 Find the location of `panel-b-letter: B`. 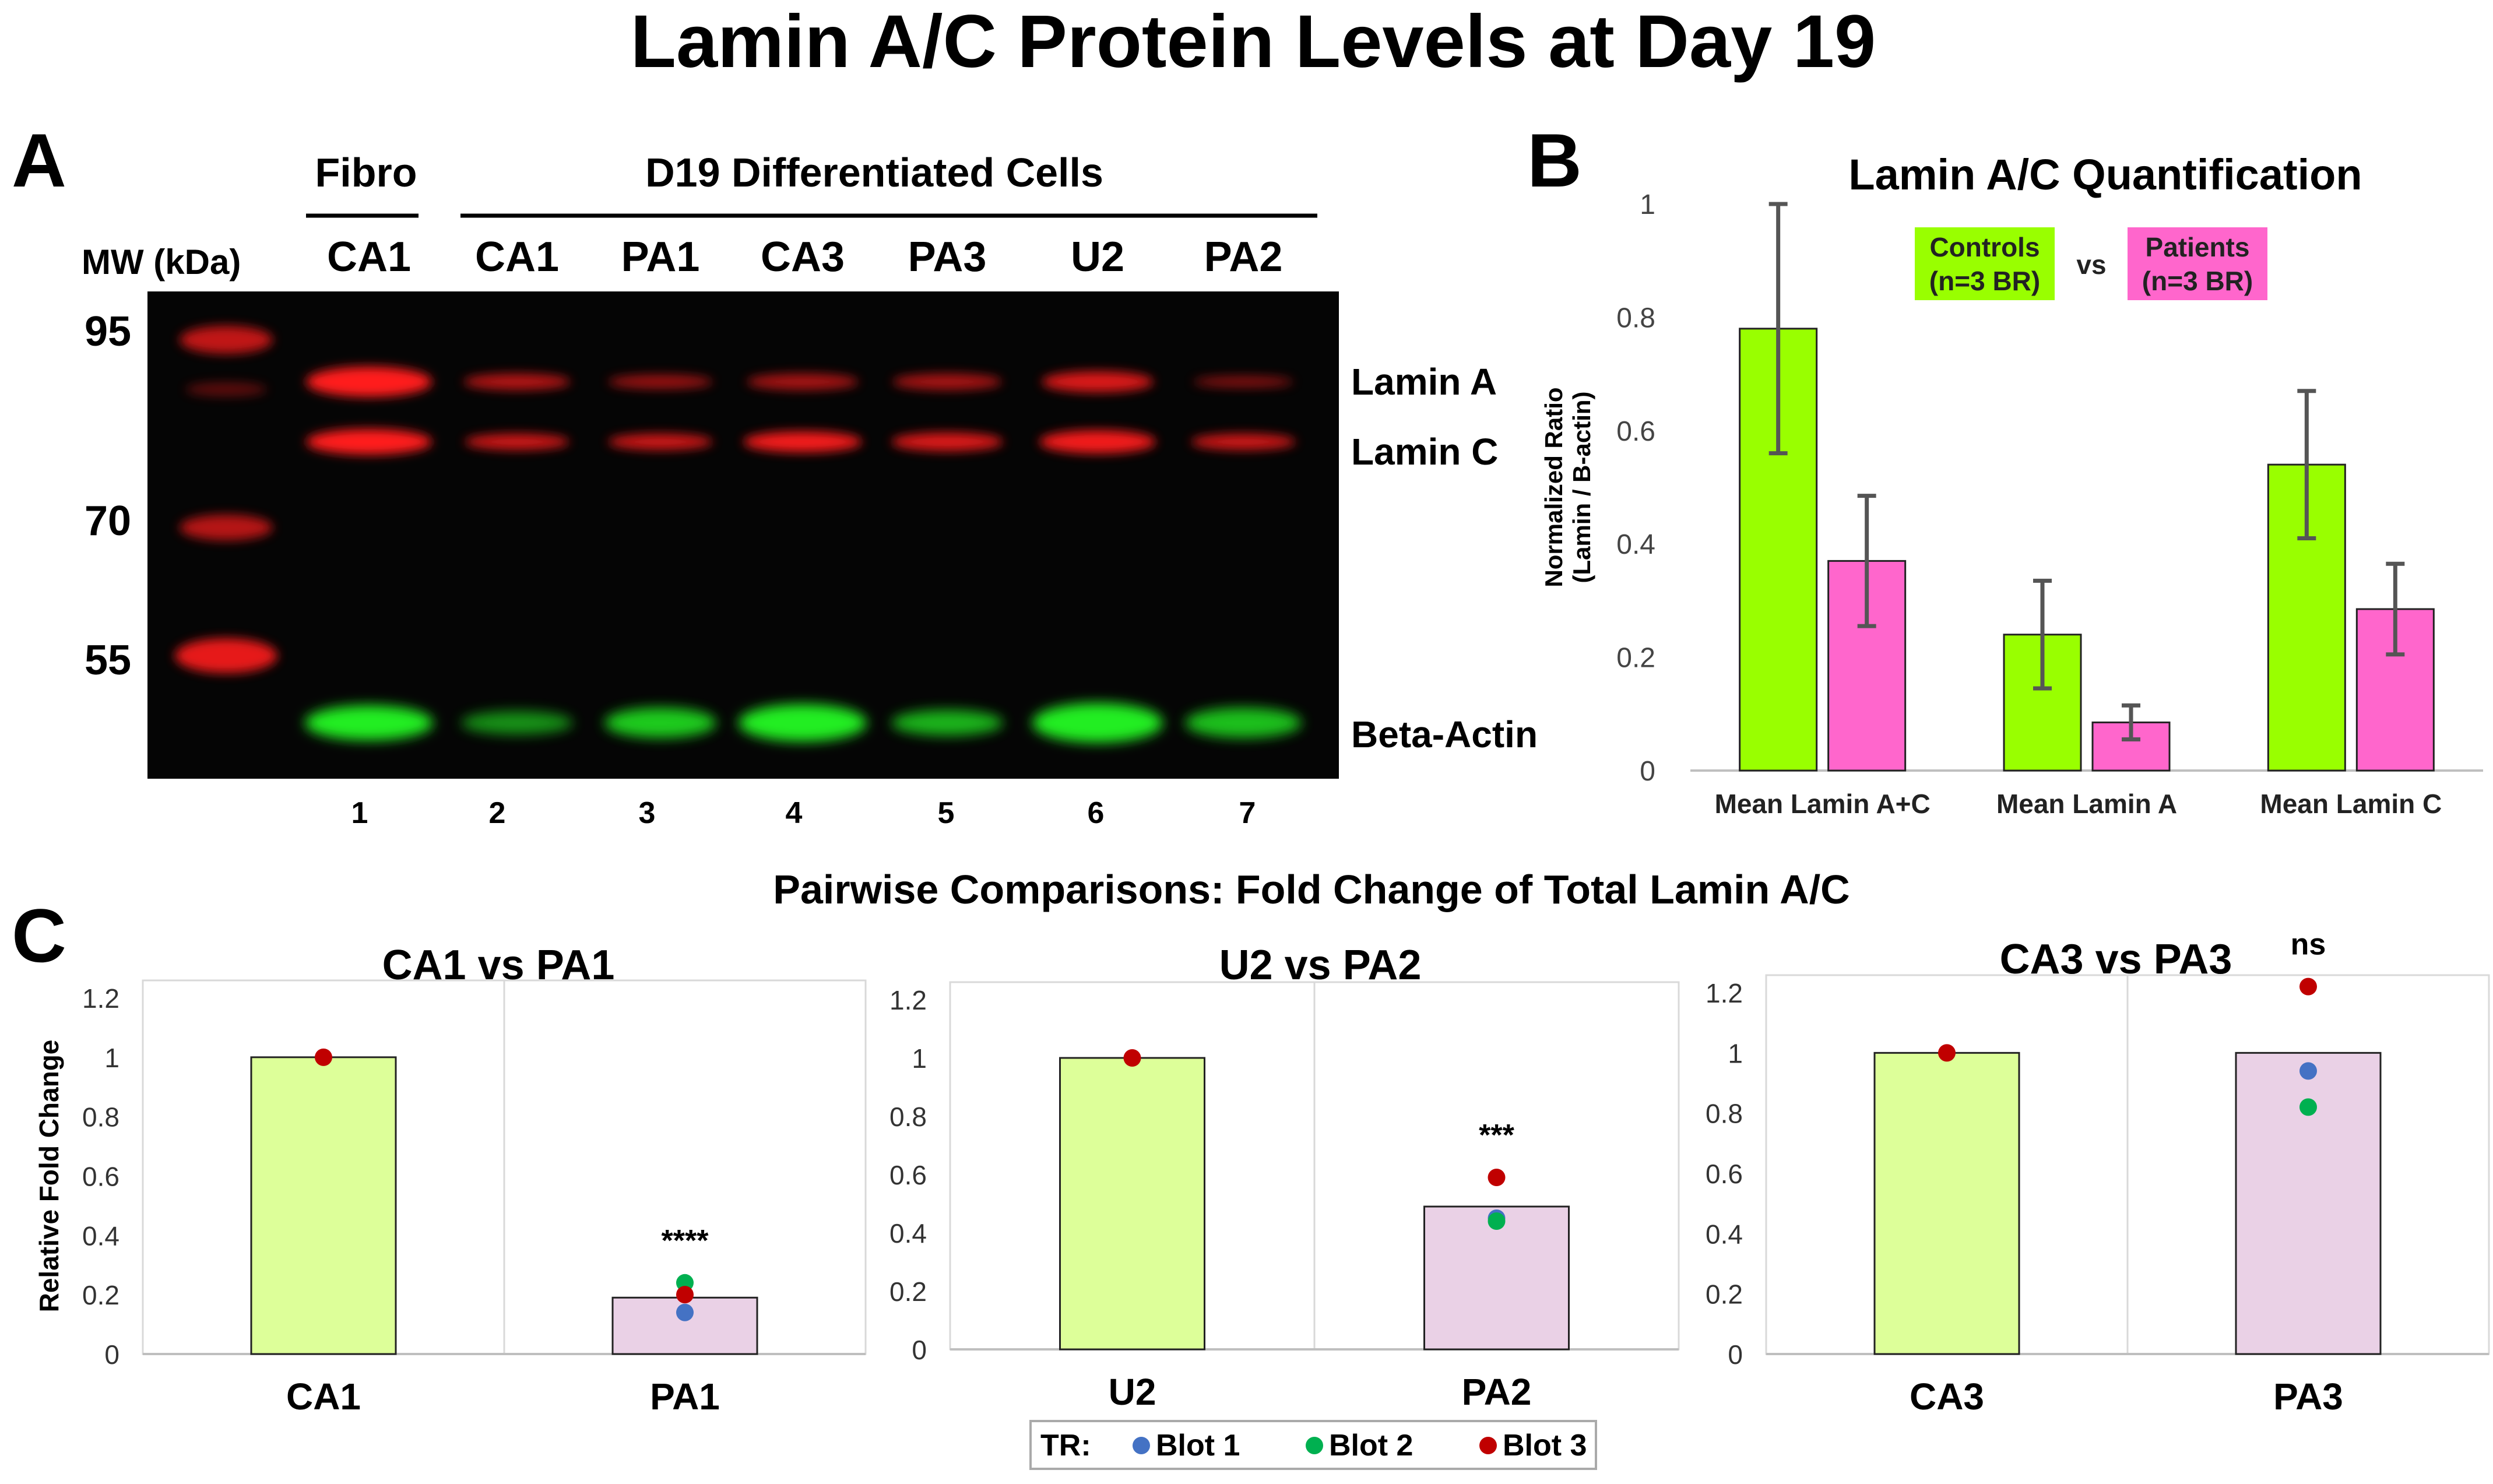

panel-b-letter: B is located at coordinates (1554, 160).